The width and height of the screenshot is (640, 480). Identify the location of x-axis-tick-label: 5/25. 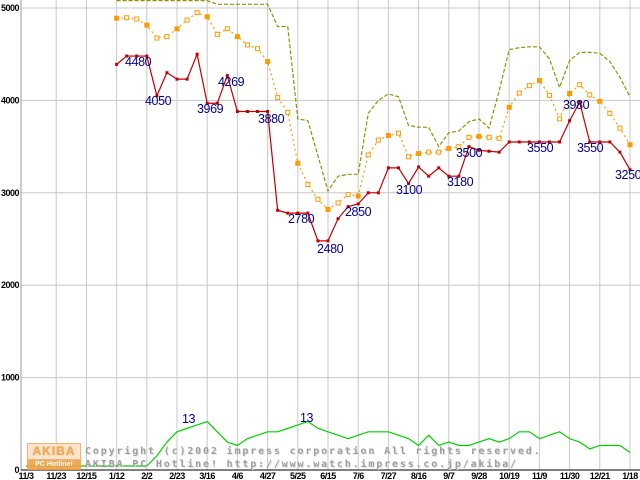
(298, 475).